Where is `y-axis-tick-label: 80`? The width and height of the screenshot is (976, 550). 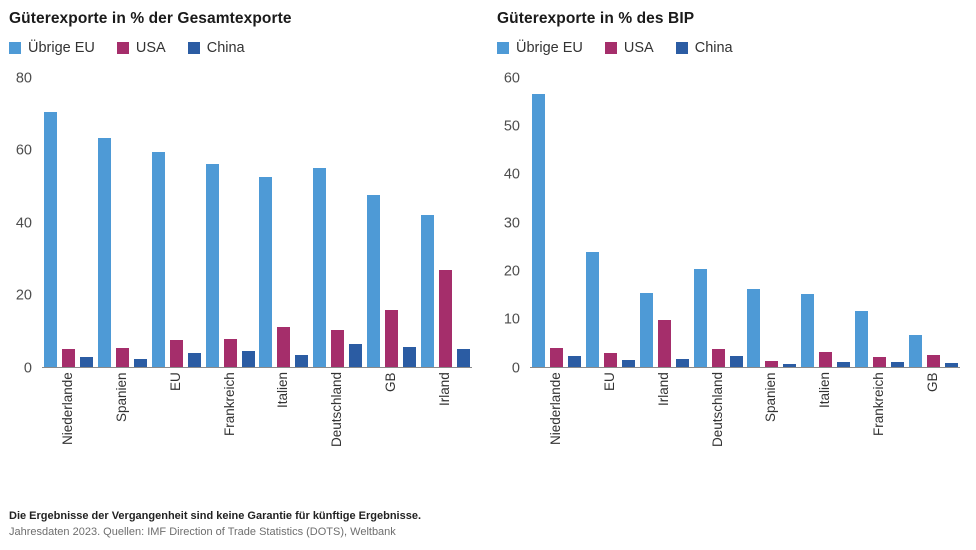 y-axis-tick-label: 80 is located at coordinates (23, 77).